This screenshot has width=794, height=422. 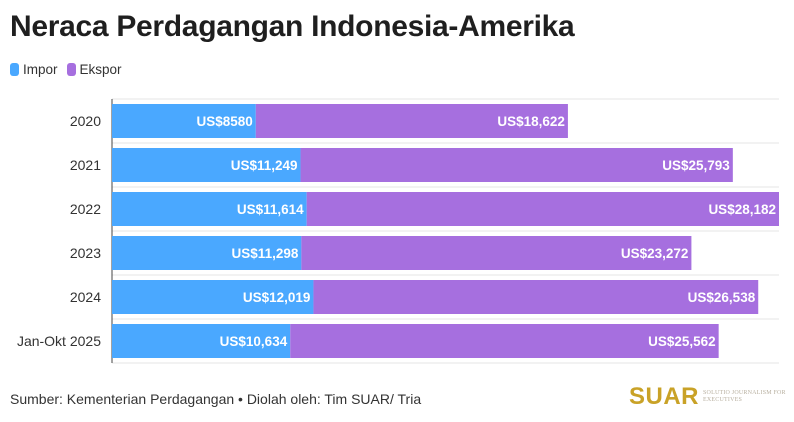 I want to click on chart-title: Neraca Perdagangan Indonesia-Amerika, so click(x=292, y=26).